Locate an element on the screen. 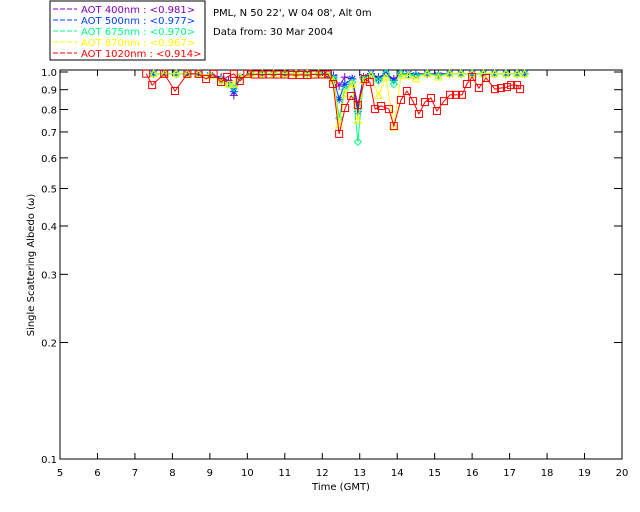 Image resolution: width=640 pixels, height=512 pixels. legend-entry: AOT 1020nm : <0.914> is located at coordinates (141, 54).